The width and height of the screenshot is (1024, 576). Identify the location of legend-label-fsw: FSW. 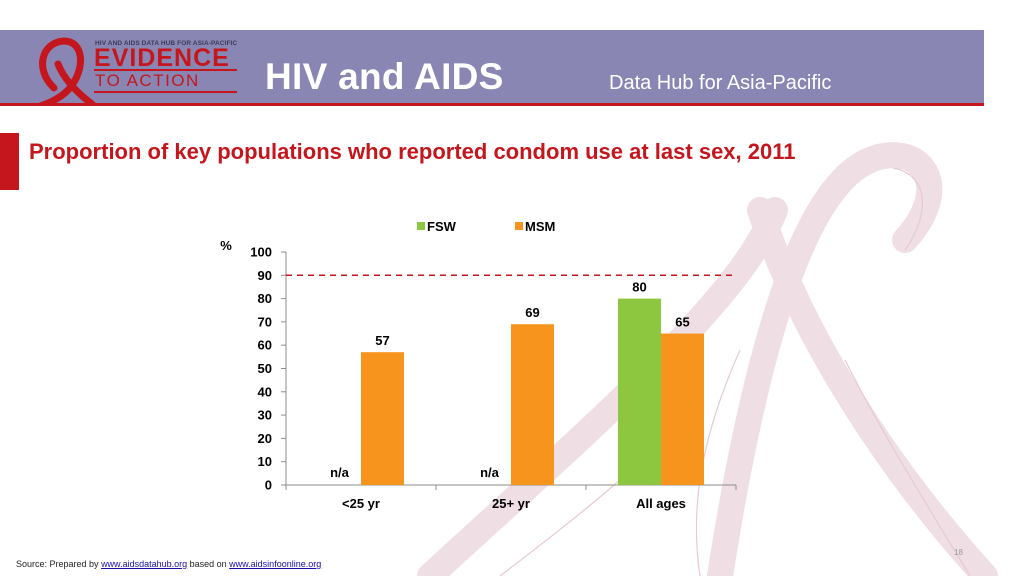
(442, 226).